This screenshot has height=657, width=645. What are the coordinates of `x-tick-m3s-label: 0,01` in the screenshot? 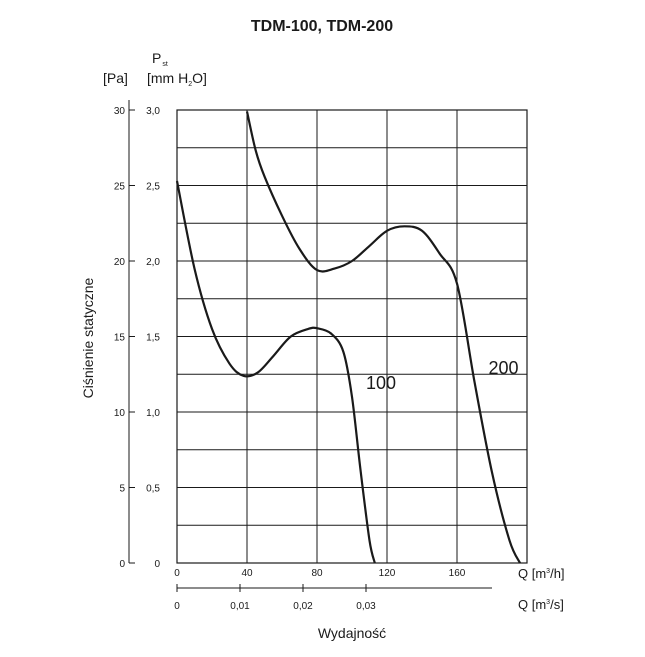 It's located at (240, 606).